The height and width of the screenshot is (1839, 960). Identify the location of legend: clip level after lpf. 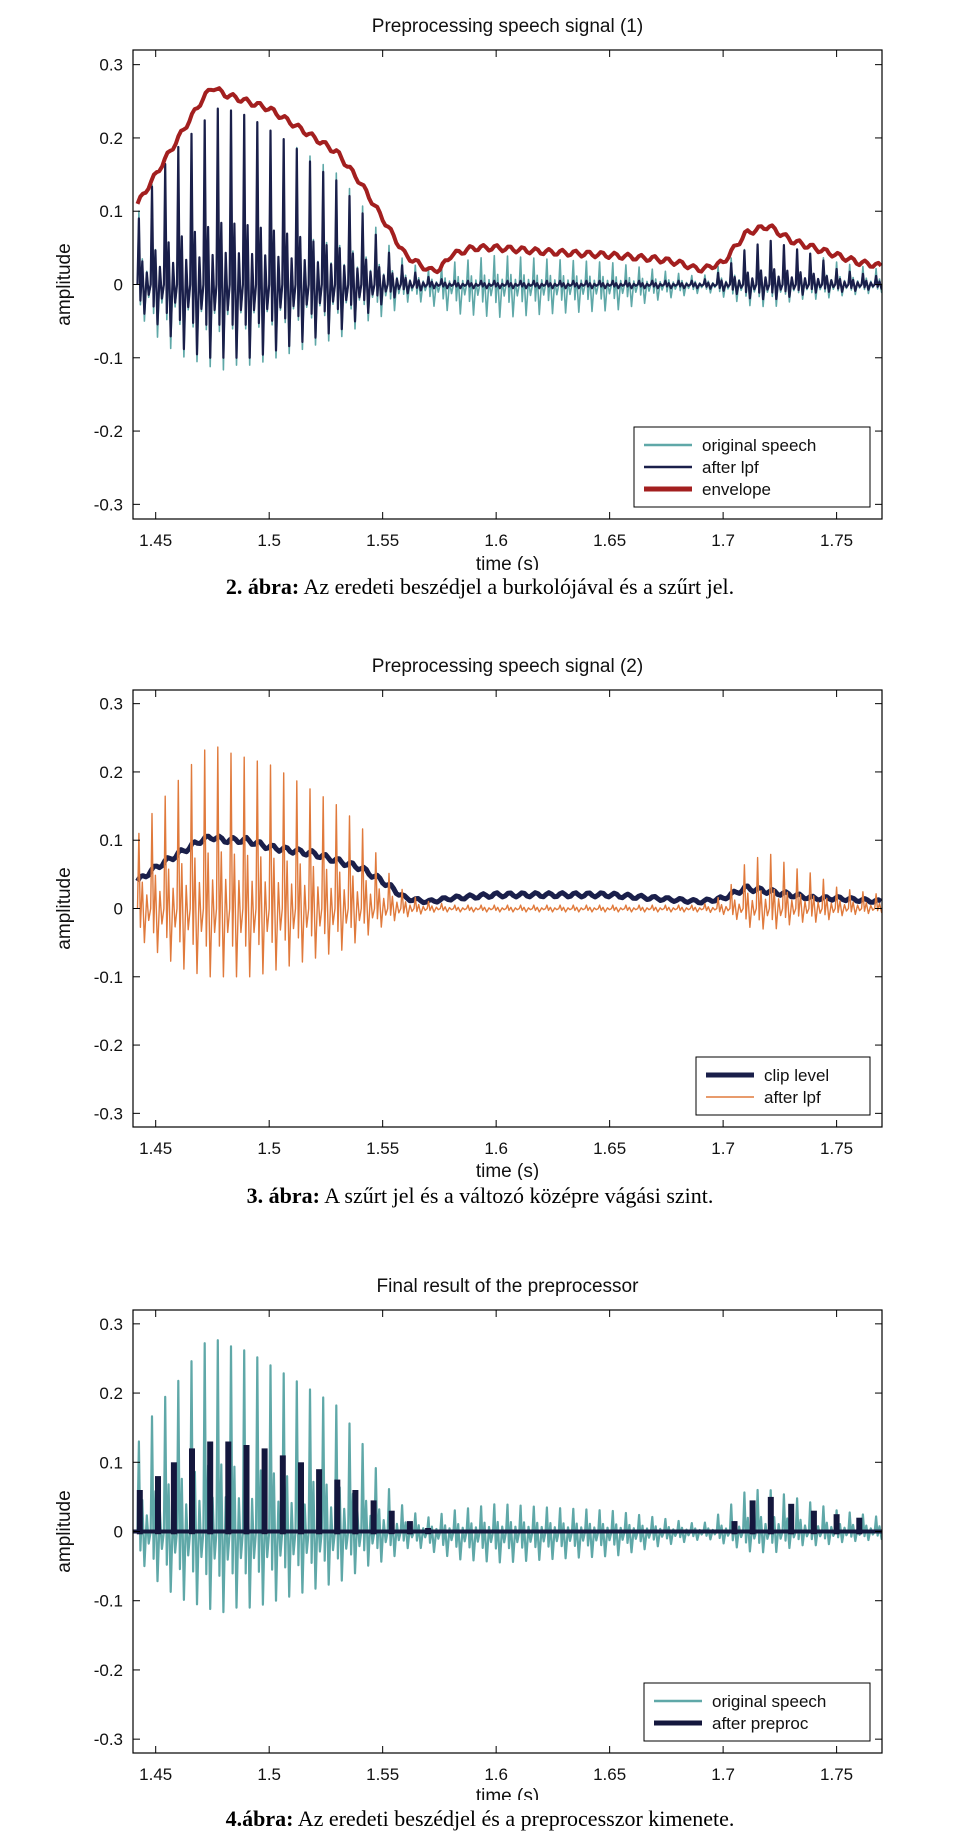
(783, 1086).